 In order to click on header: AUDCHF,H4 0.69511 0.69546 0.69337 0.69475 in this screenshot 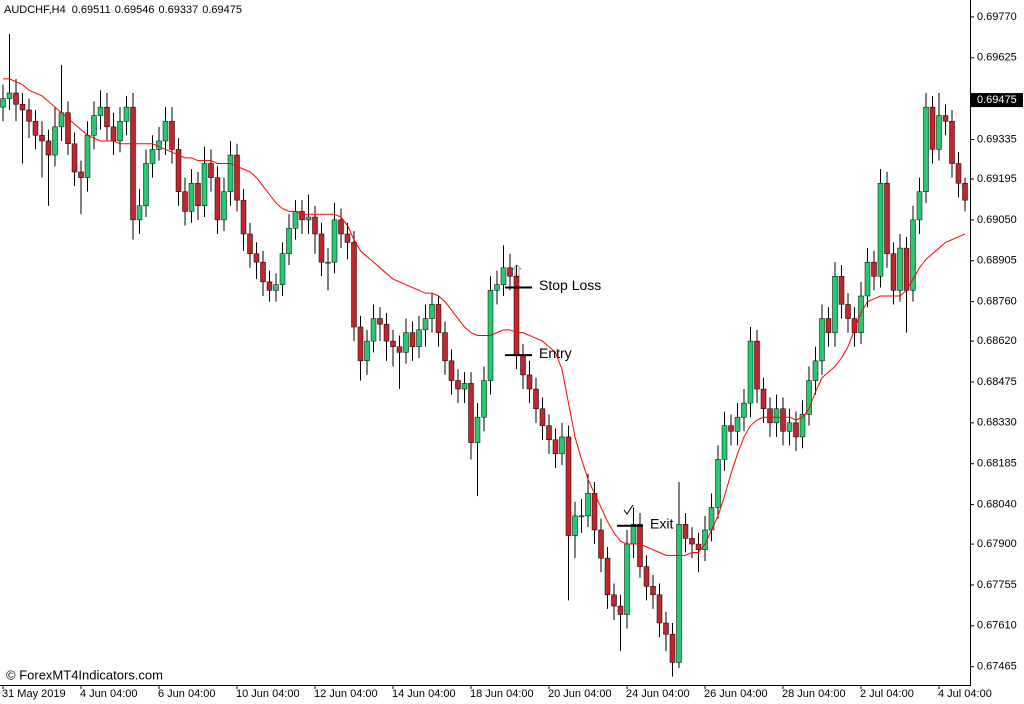, I will do `click(123, 10)`.